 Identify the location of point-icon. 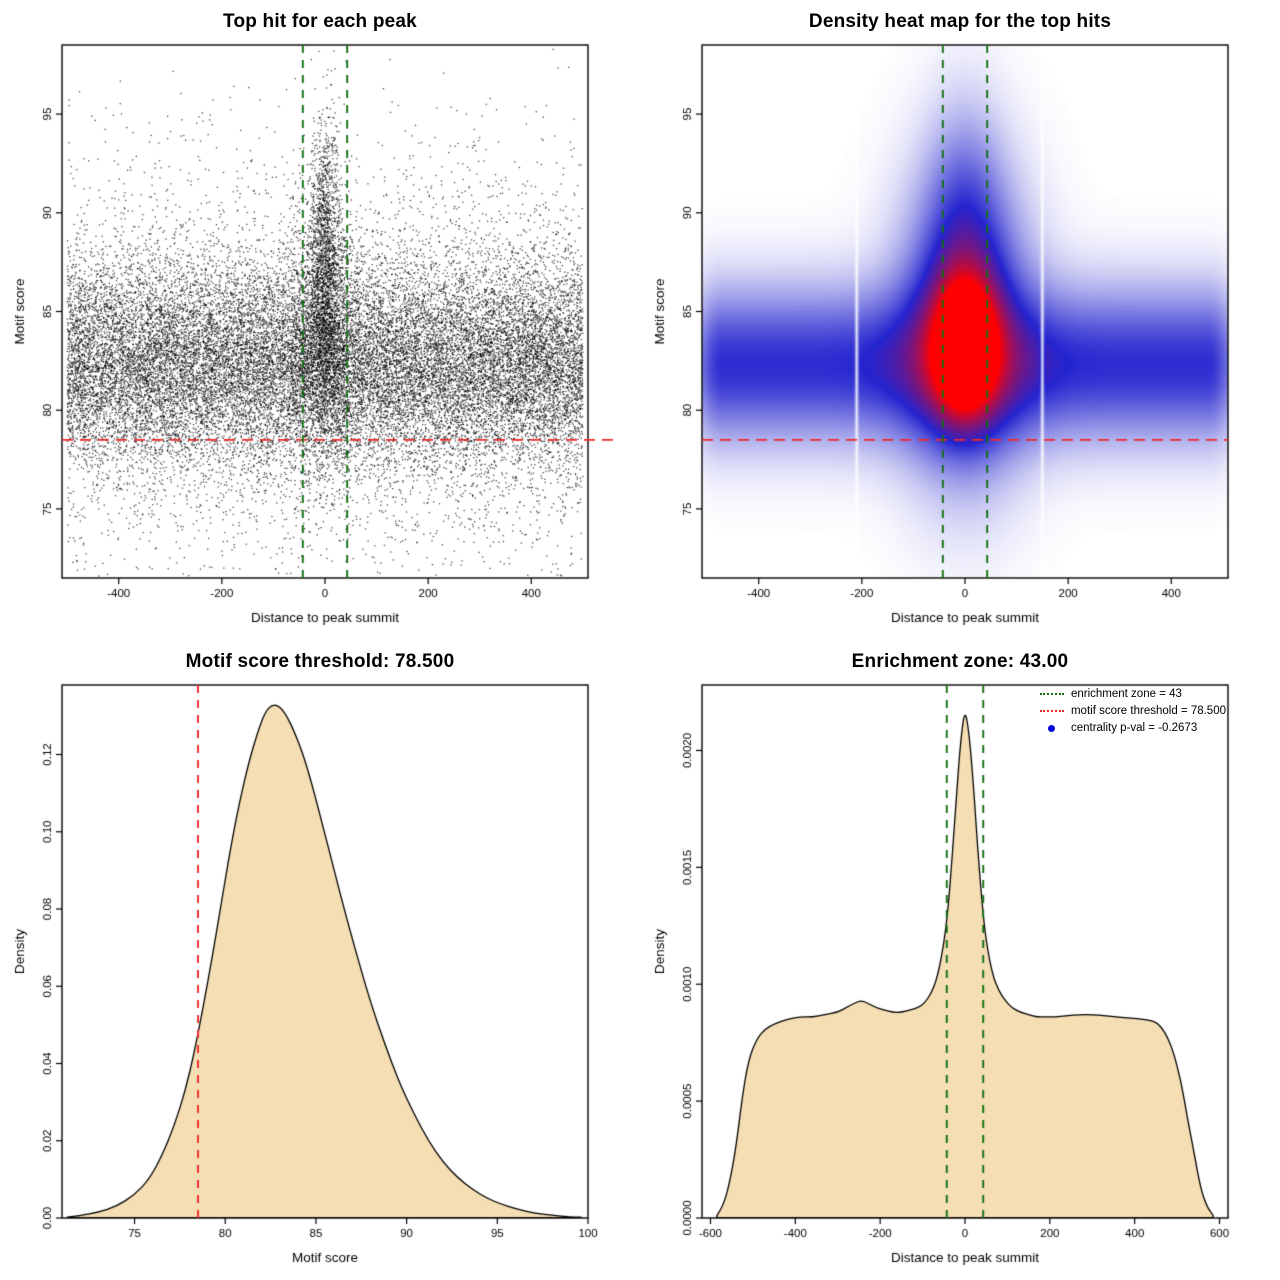
(1051, 728).